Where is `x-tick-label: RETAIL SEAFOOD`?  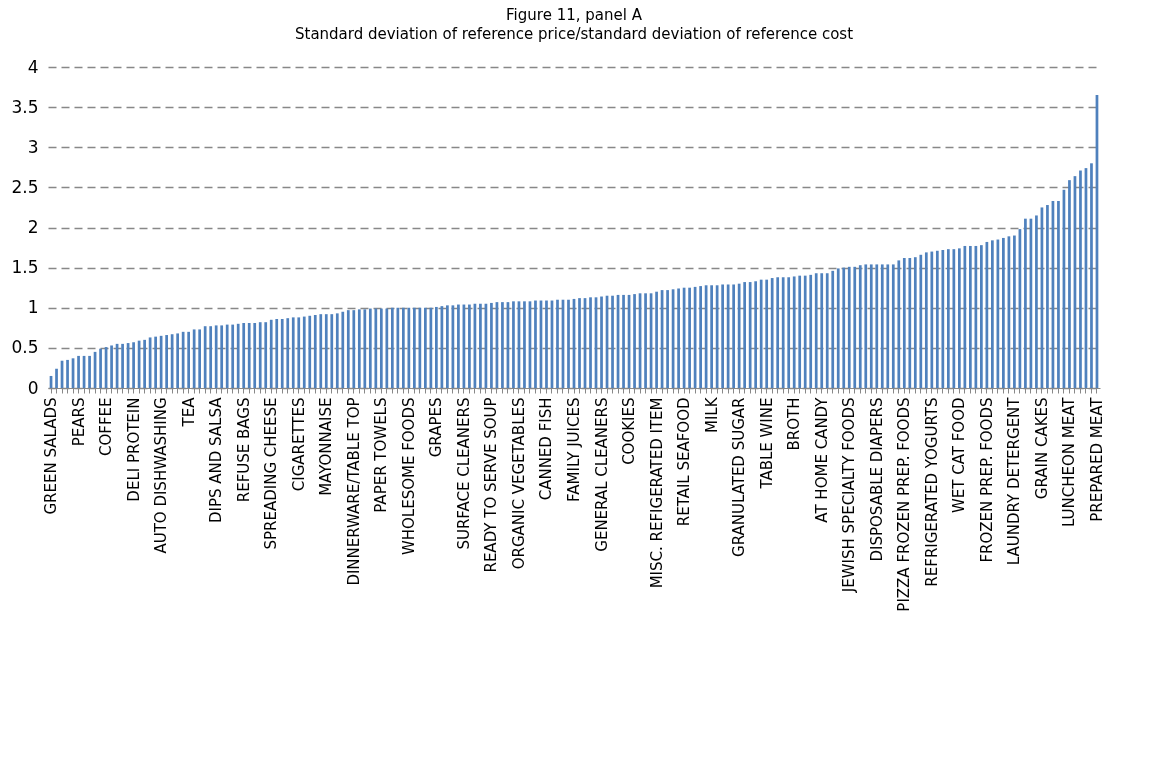
x-tick-label: RETAIL SEAFOOD is located at coordinates (684, 462).